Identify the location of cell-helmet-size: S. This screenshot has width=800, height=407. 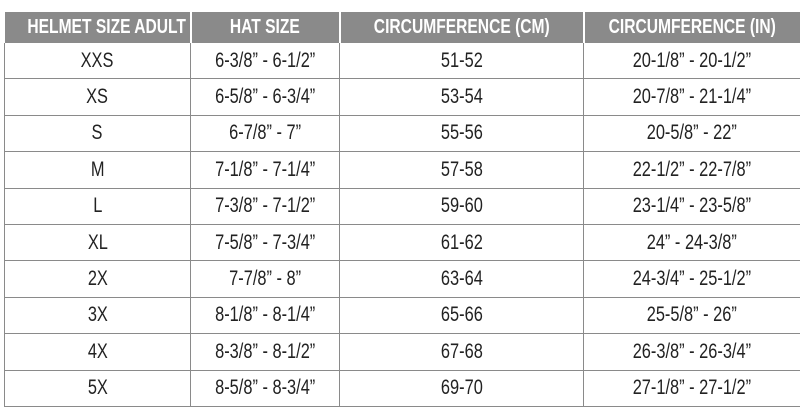
(97, 134).